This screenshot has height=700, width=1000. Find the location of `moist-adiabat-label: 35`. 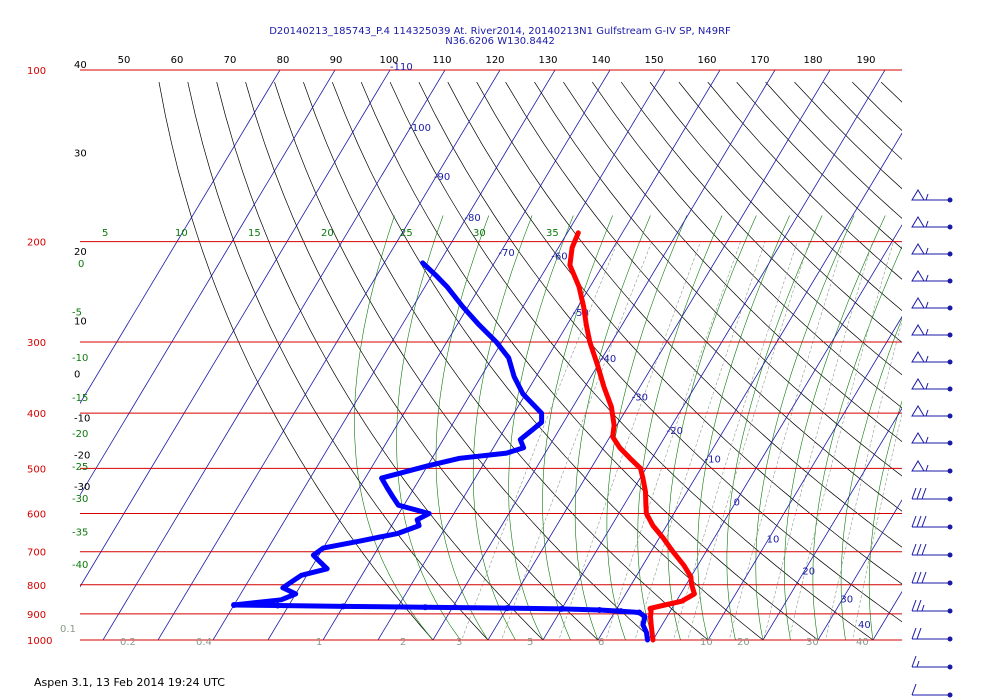

moist-adiabat-label: 35 is located at coordinates (552, 233).